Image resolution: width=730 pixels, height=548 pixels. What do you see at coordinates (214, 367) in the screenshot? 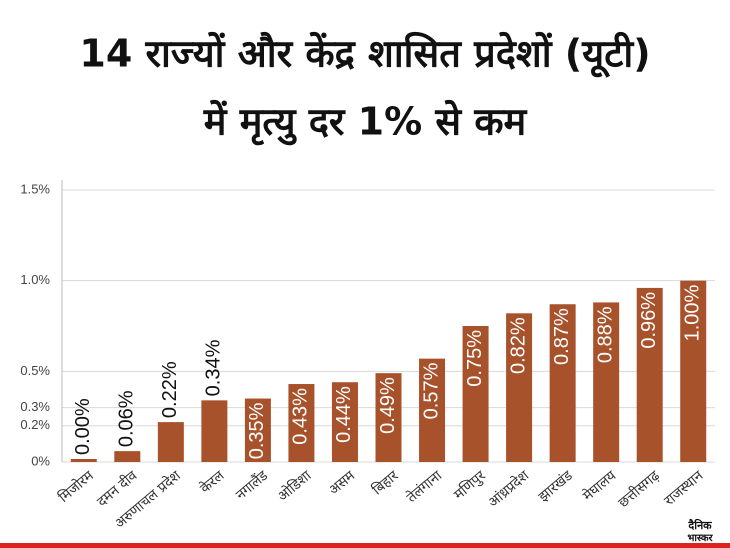
I see `value-label: 0.34%` at bounding box center [214, 367].